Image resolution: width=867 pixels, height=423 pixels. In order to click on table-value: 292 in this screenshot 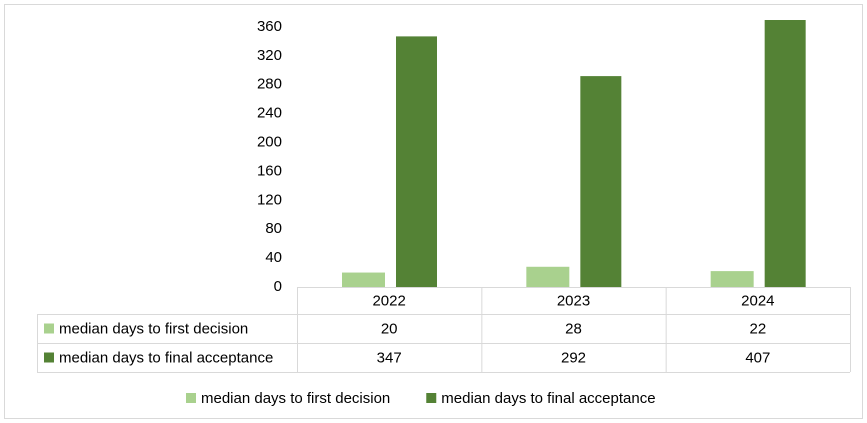, I will do `click(573, 357)`.